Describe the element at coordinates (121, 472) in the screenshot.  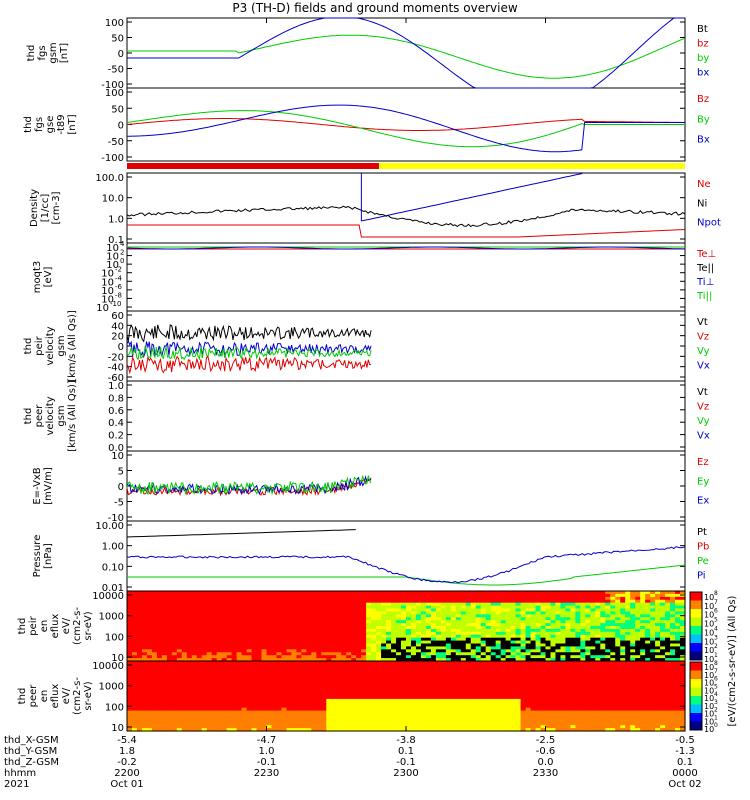
I see `ytick-label: 5` at that location.